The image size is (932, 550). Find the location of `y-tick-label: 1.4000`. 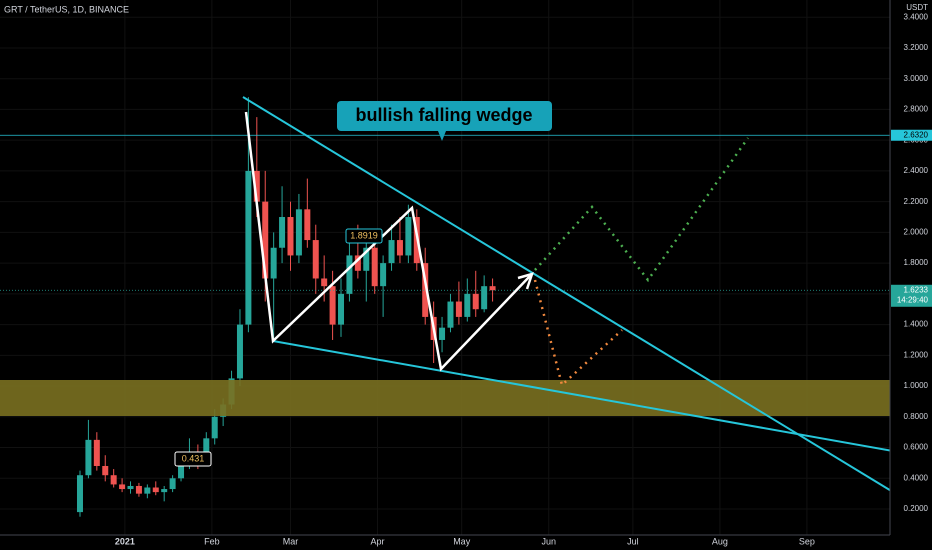

y-tick-label: 1.4000 is located at coordinates (916, 324).